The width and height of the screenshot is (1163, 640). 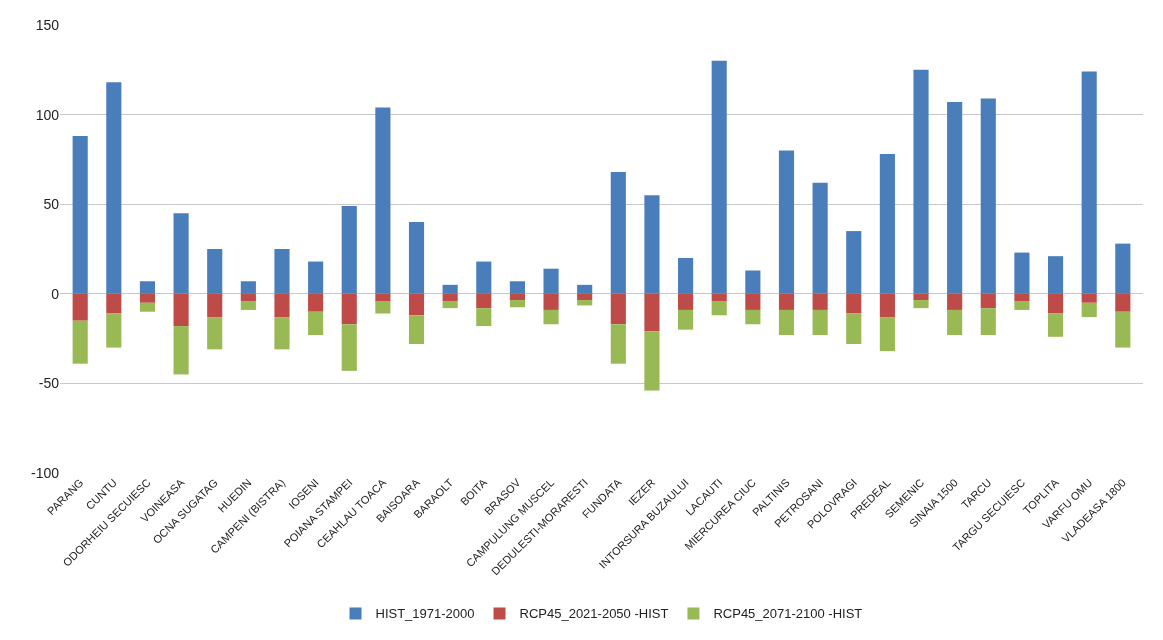 What do you see at coordinates (45, 472) in the screenshot?
I see `y-tick-label: -100` at bounding box center [45, 472].